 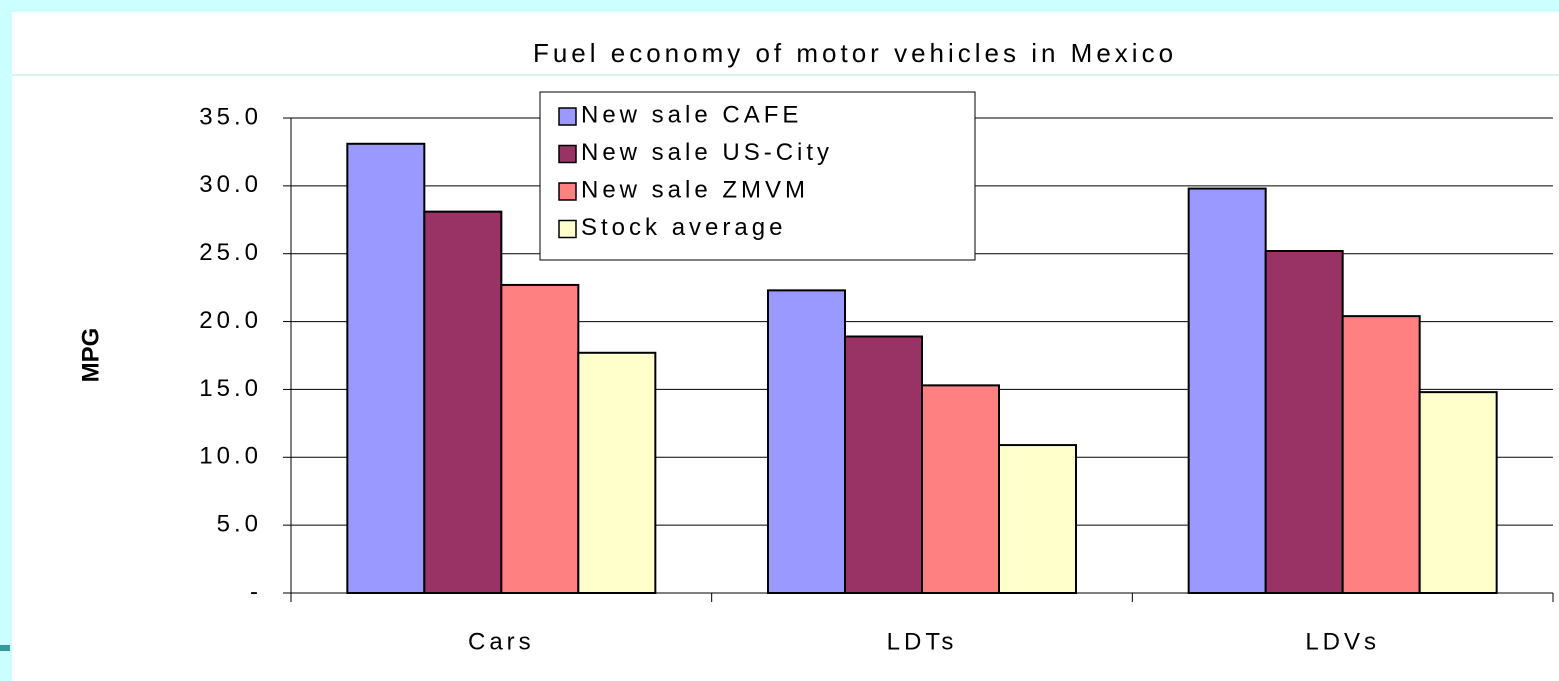 What do you see at coordinates (256, 591) in the screenshot?
I see `y-tick-label: -` at bounding box center [256, 591].